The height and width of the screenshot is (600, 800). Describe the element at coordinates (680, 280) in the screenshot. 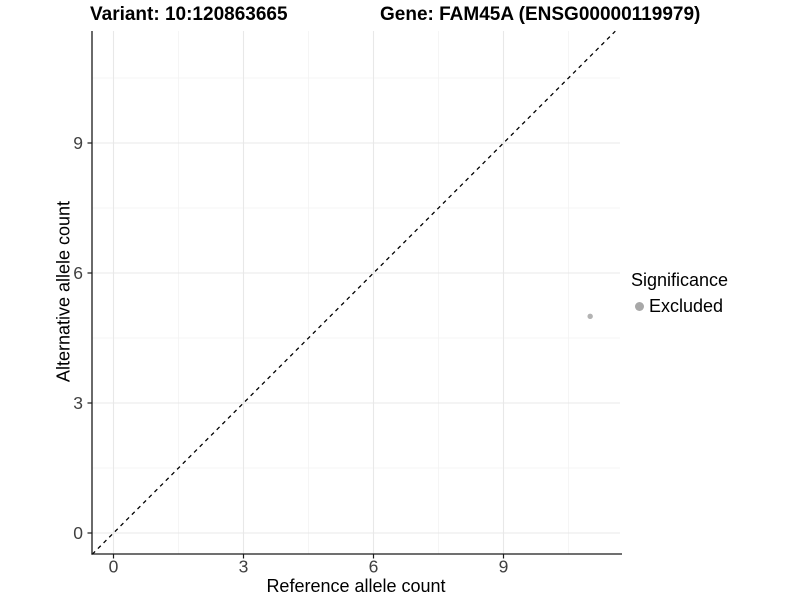

I see `legend-title: Significance` at that location.